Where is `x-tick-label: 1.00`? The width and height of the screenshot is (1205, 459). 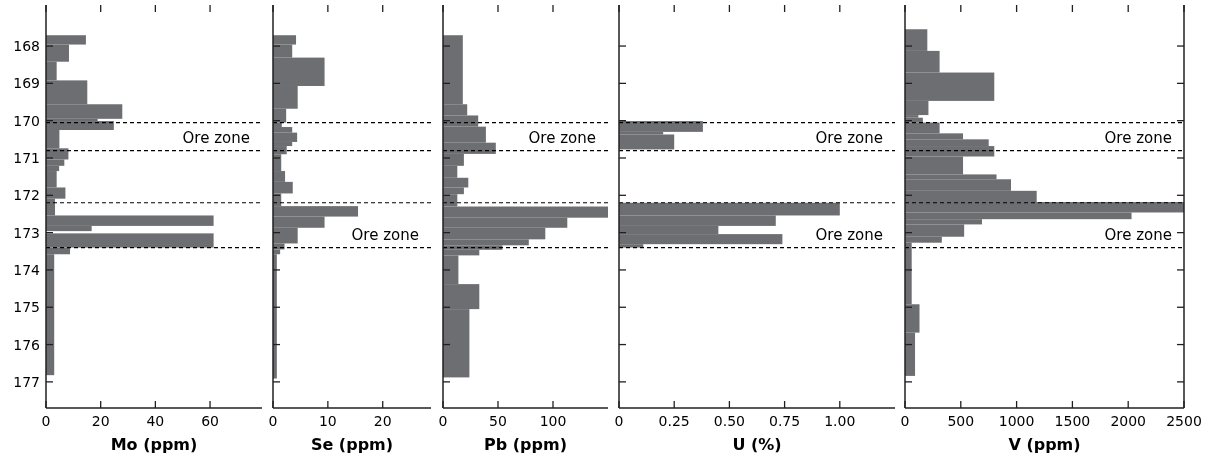 x-tick-label: 1.00 is located at coordinates (840, 421).